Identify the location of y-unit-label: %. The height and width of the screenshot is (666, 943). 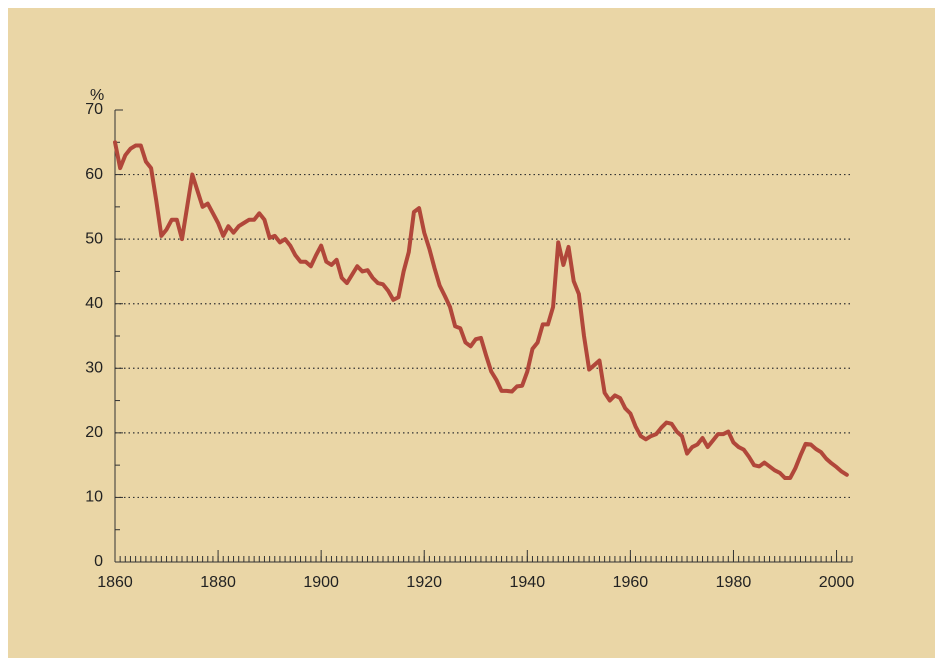
(97, 95).